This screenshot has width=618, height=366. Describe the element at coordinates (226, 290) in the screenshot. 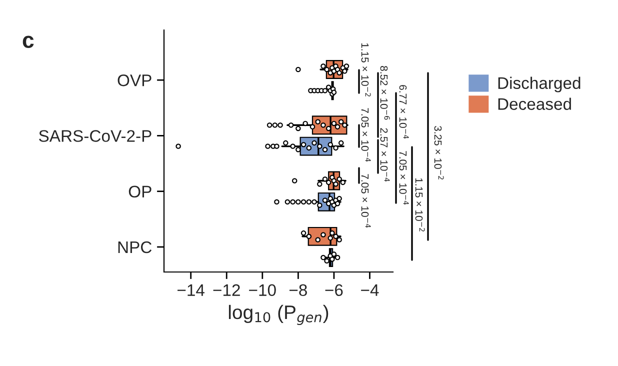

I see `x-tick-label: −12` at that location.